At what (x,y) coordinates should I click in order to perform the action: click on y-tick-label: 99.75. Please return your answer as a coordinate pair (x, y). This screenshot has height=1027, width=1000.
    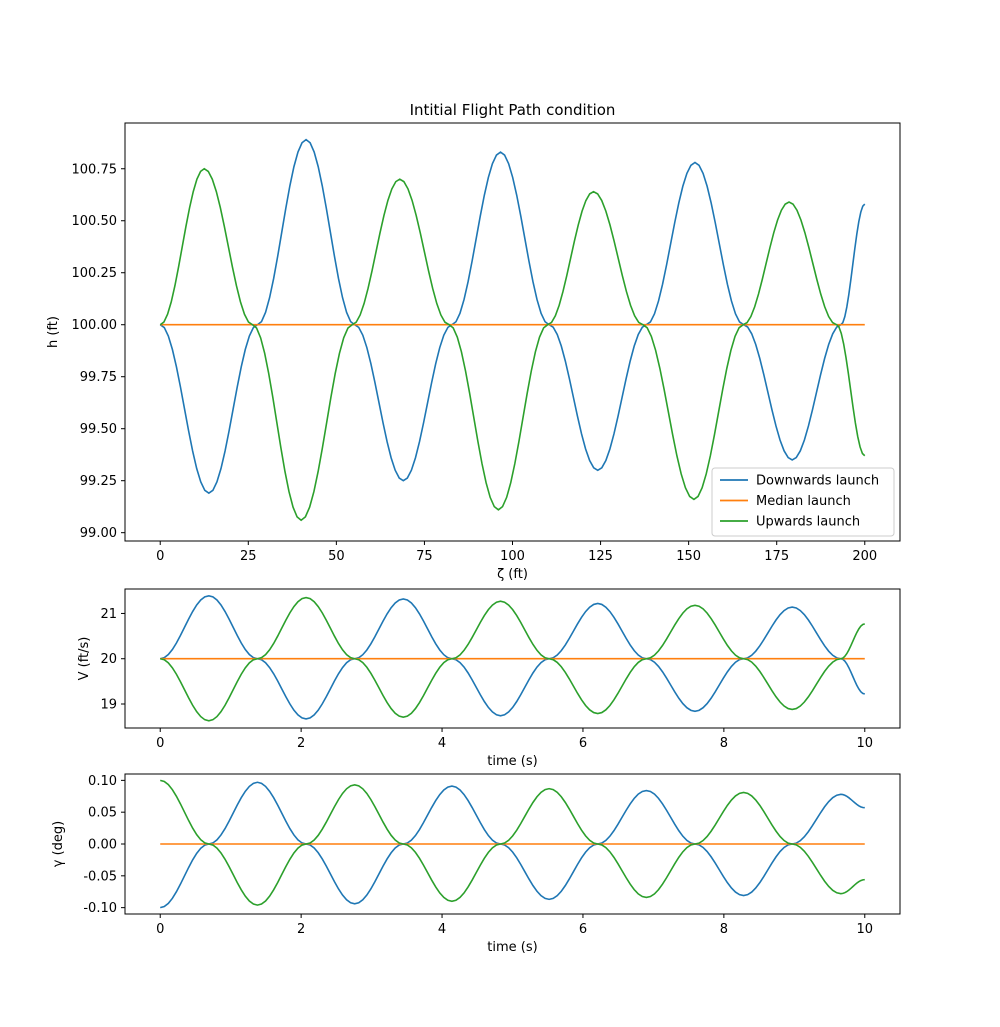
    Looking at the image, I should click on (98, 377).